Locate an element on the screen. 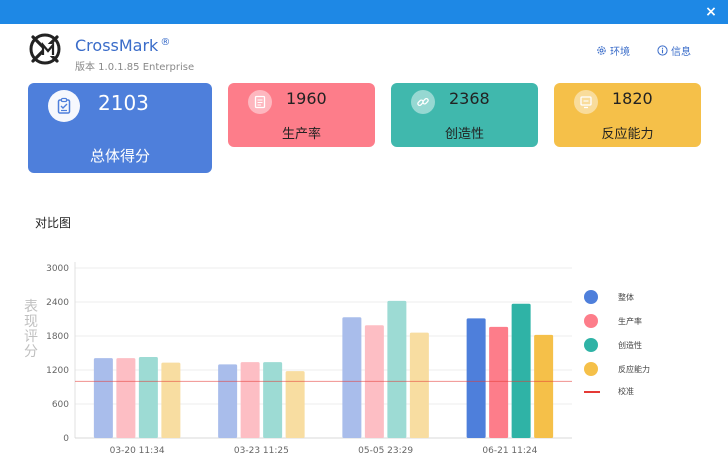 This screenshot has width=728, height=475. x-tick-label: 03-23 11:25 is located at coordinates (261, 451).